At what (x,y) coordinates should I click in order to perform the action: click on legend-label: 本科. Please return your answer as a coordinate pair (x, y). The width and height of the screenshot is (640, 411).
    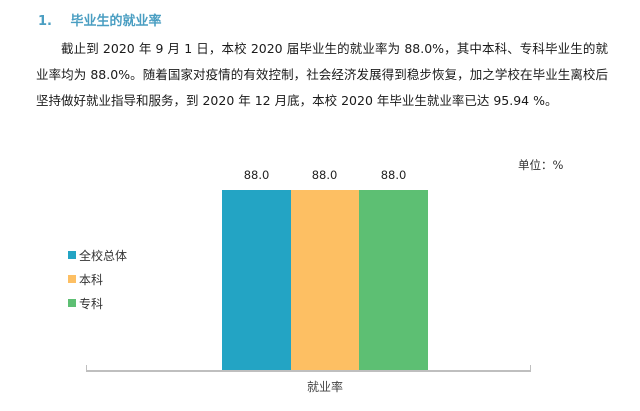
    Looking at the image, I should click on (91, 279).